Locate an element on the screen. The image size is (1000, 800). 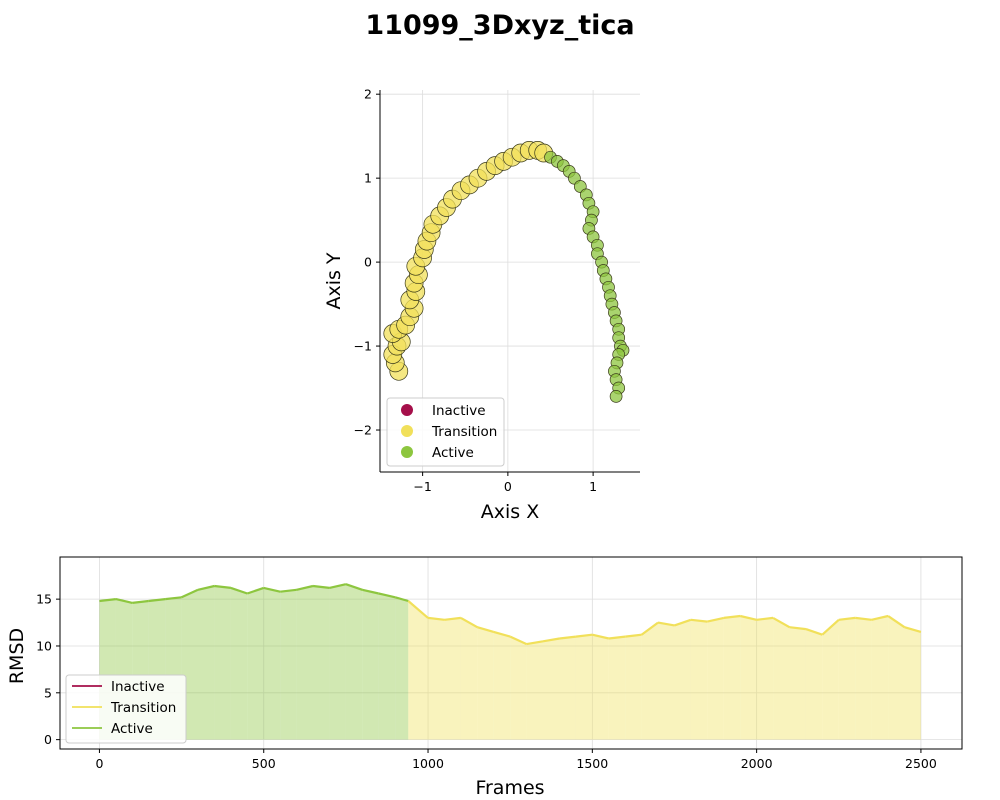
scatter-x-label: Axis X is located at coordinates (510, 512).